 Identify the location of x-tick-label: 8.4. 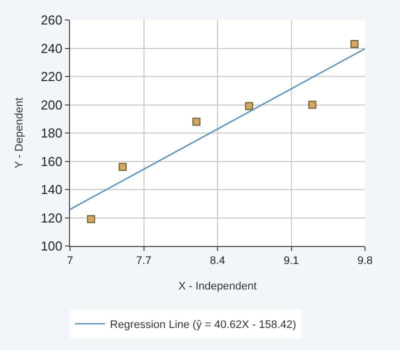
(218, 261).